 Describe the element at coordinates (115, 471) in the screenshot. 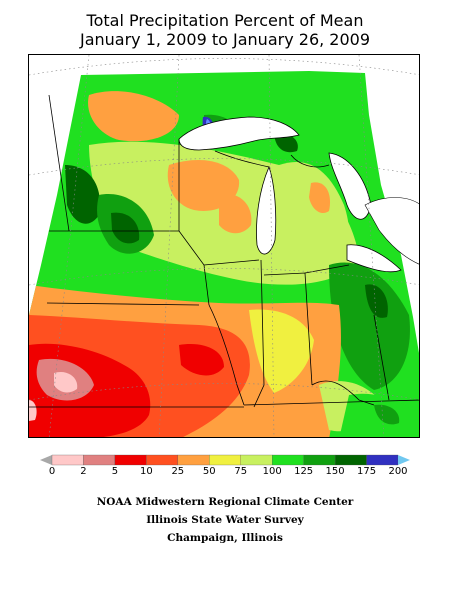

I see `legend-tick-label: 5` at that location.